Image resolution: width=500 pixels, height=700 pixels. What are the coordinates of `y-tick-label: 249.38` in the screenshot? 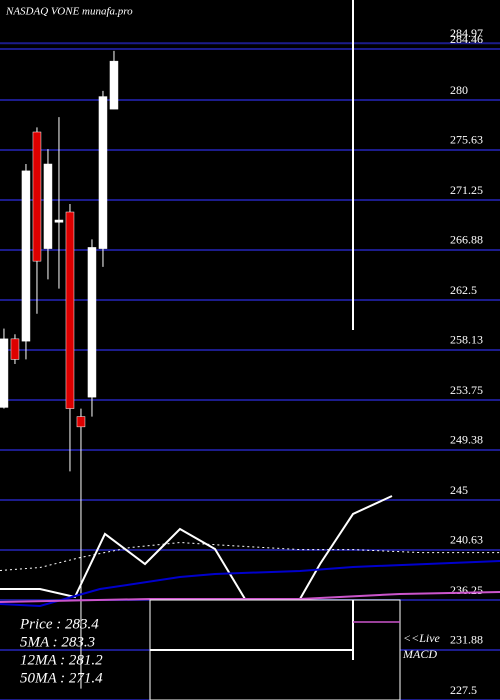 It's located at (466, 440).